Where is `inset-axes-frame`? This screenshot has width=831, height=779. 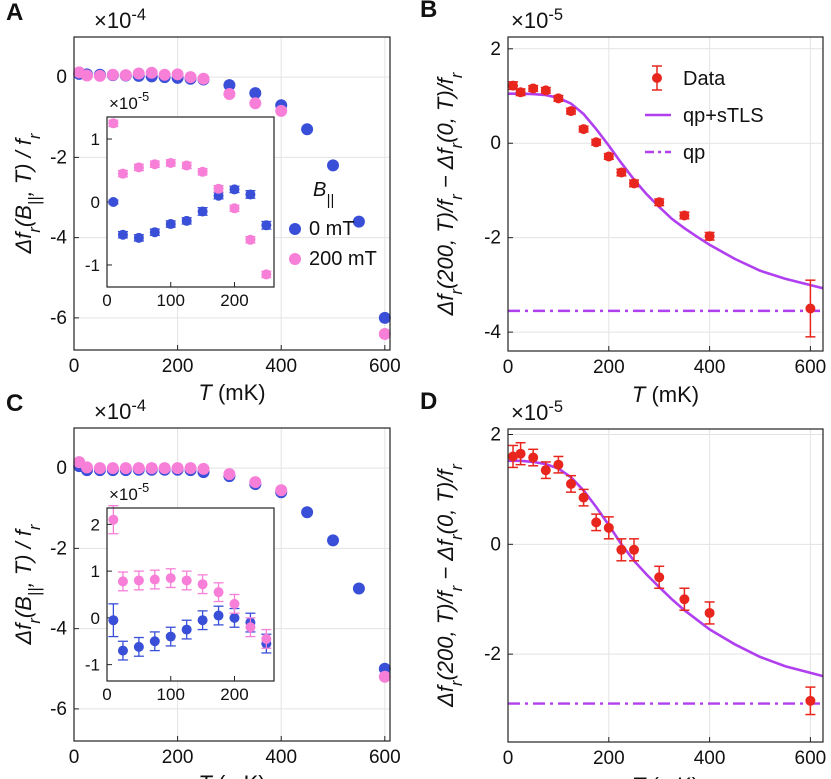
inset-axes-frame is located at coordinates (190, 202).